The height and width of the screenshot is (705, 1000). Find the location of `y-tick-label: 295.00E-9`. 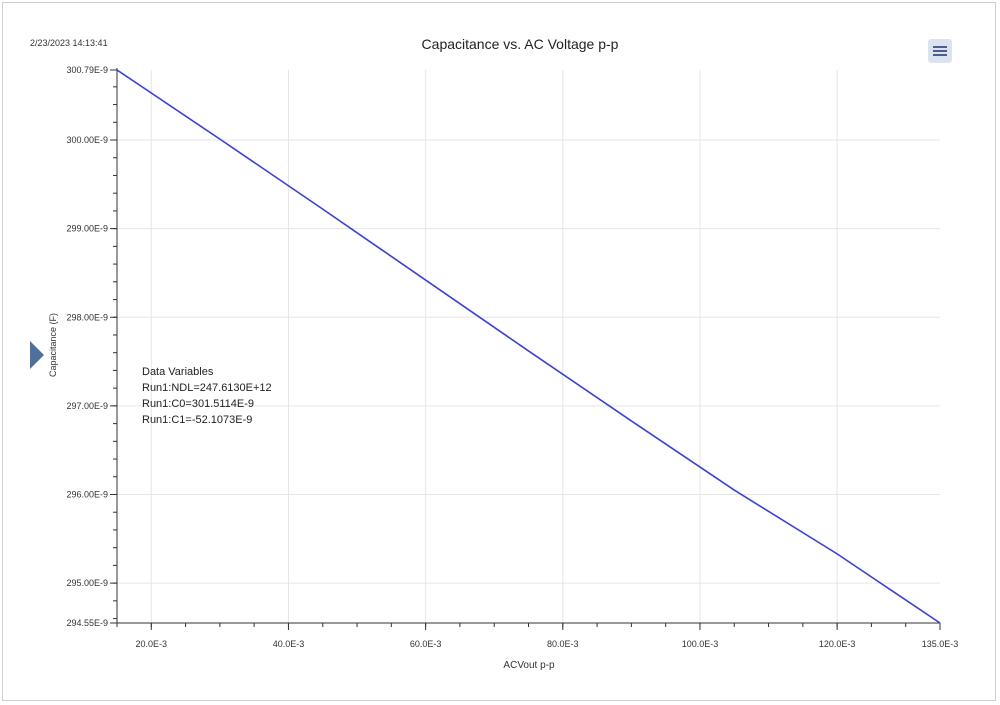

y-tick-label: 295.00E-9 is located at coordinates (87, 583).